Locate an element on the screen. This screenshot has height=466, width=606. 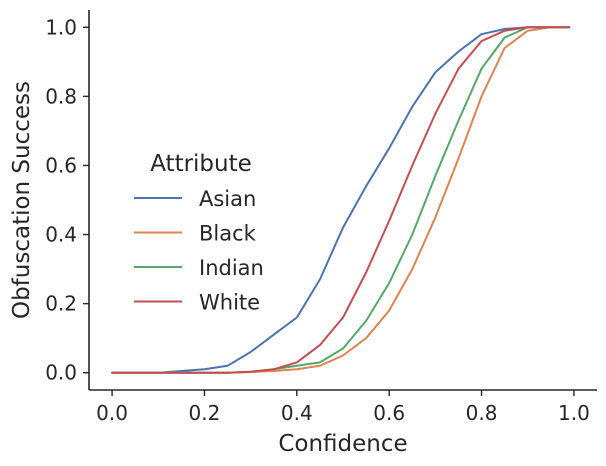
x-tick-label: 0.8 is located at coordinates (482, 413).